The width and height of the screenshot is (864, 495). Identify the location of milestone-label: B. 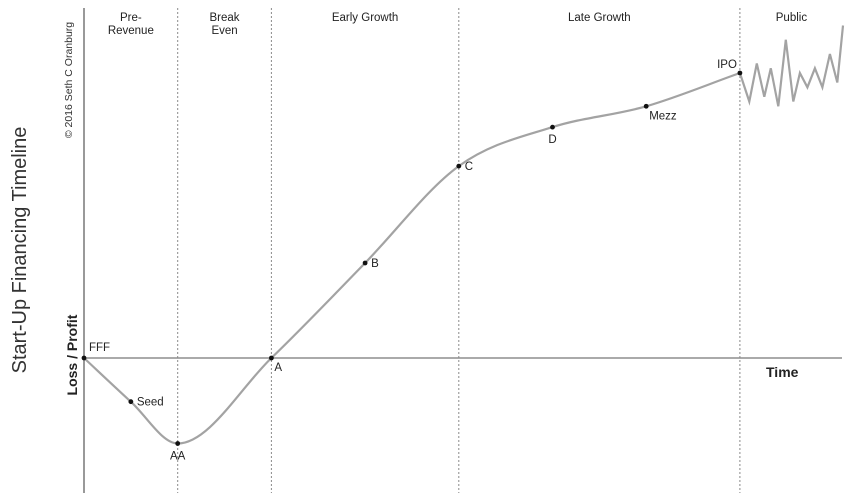
(375, 264).